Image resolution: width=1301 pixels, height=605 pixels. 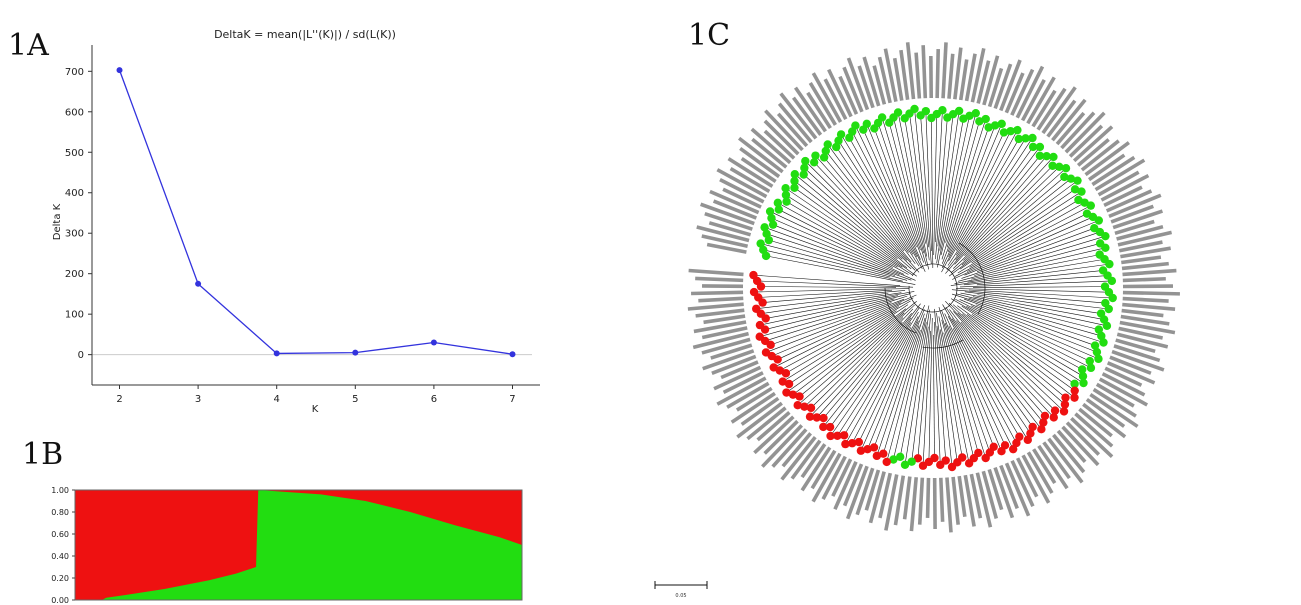 What do you see at coordinates (298, 545) in the screenshot?
I see `barplot-frame` at bounding box center [298, 545].